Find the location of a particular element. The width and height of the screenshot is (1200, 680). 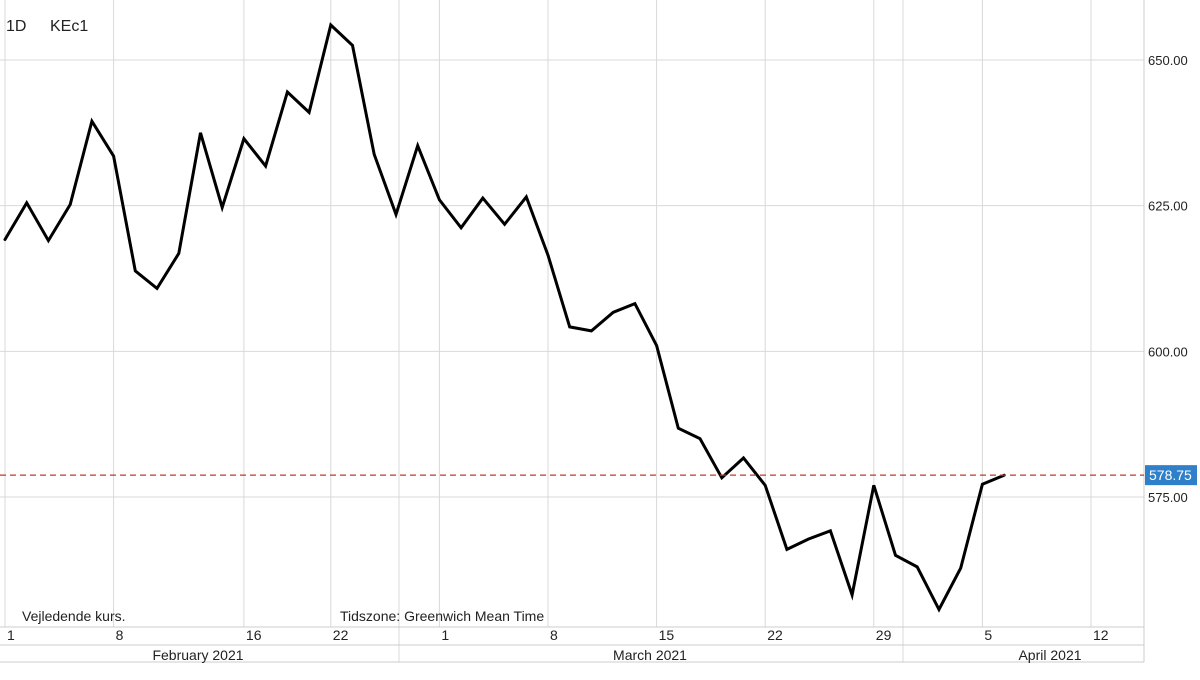

x-tick-label: 16 is located at coordinates (254, 635).